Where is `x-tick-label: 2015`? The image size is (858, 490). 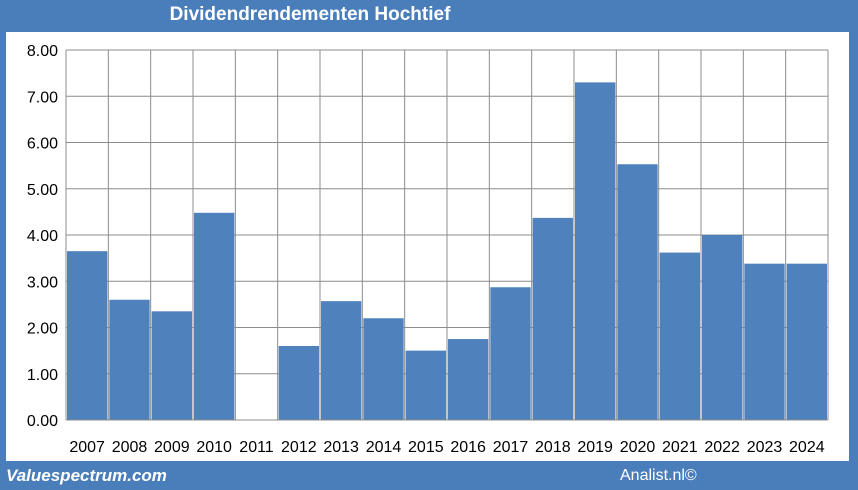 x-tick-label: 2015 is located at coordinates (426, 447).